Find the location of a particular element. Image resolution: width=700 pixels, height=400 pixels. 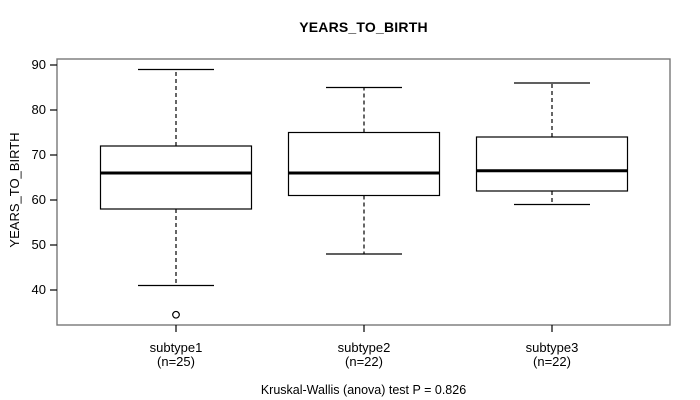

y-tick-label: 60 is located at coordinates (38, 199).